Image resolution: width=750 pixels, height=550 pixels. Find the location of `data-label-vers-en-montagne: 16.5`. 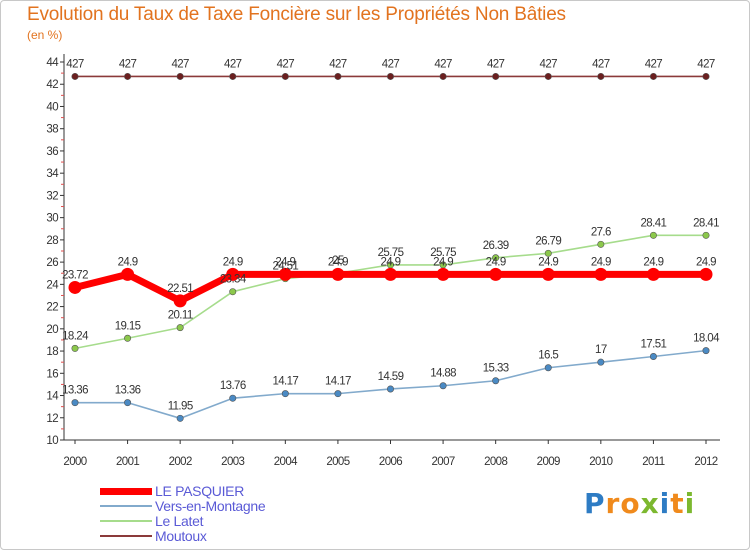

data-label-vers-en-montagne: 16.5 is located at coordinates (548, 356).